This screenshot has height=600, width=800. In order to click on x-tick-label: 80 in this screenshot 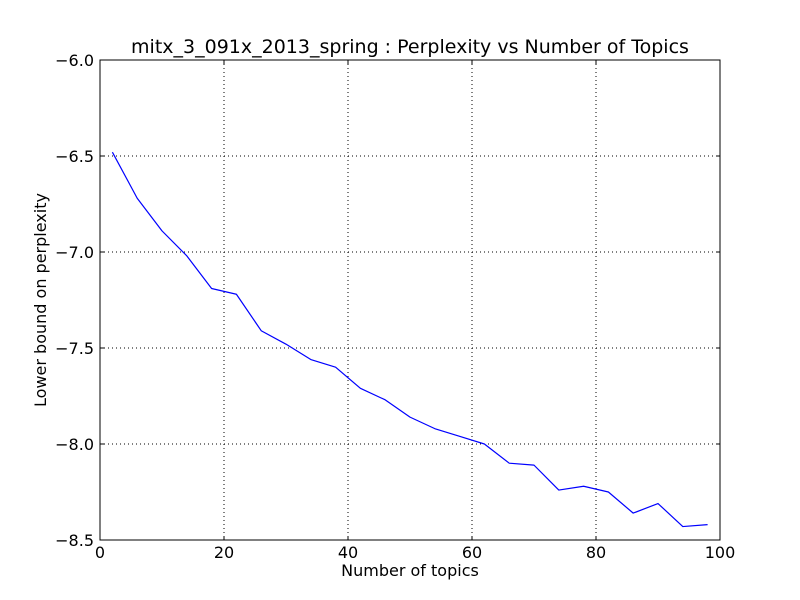, I will do `click(596, 552)`.